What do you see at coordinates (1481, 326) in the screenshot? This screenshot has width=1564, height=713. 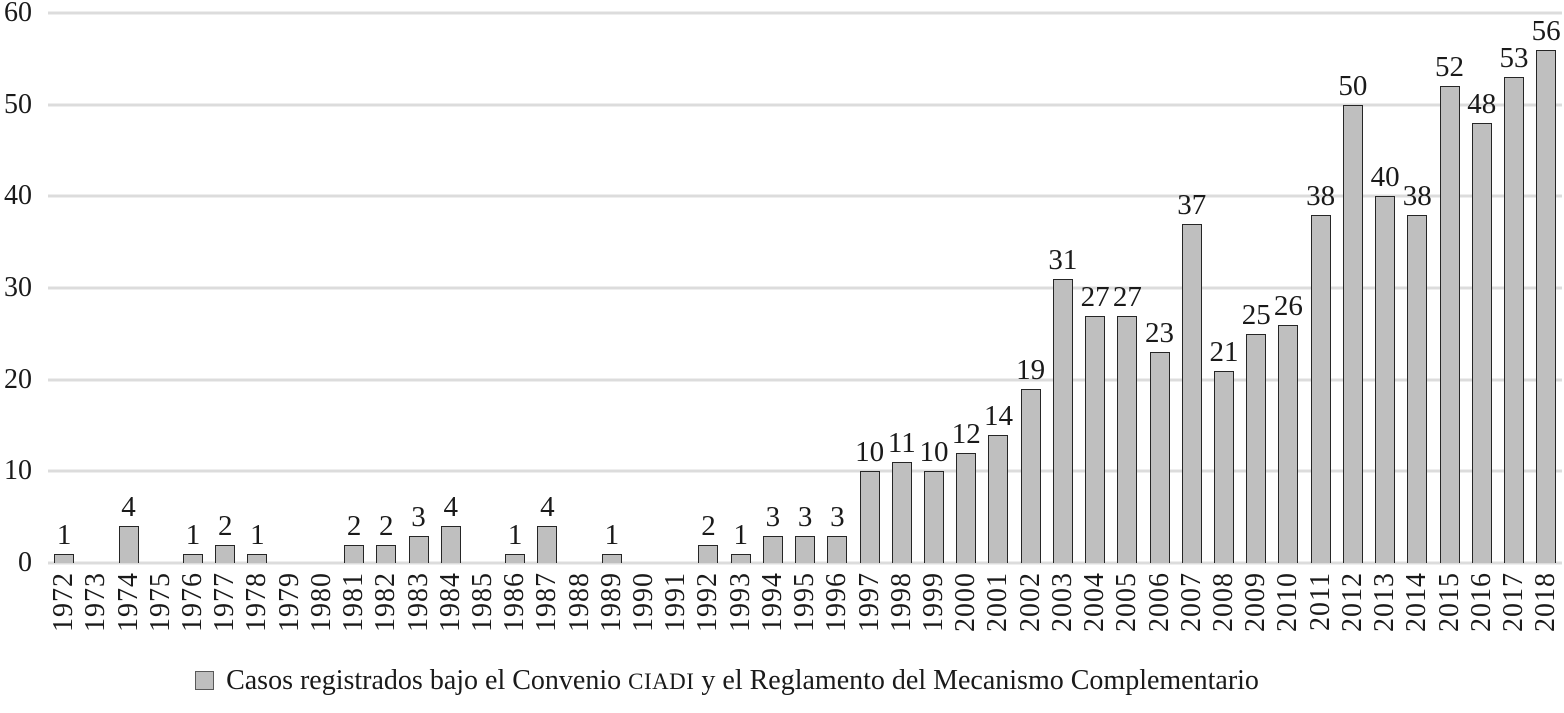 I see `bar: 48` at bounding box center [1481, 326].